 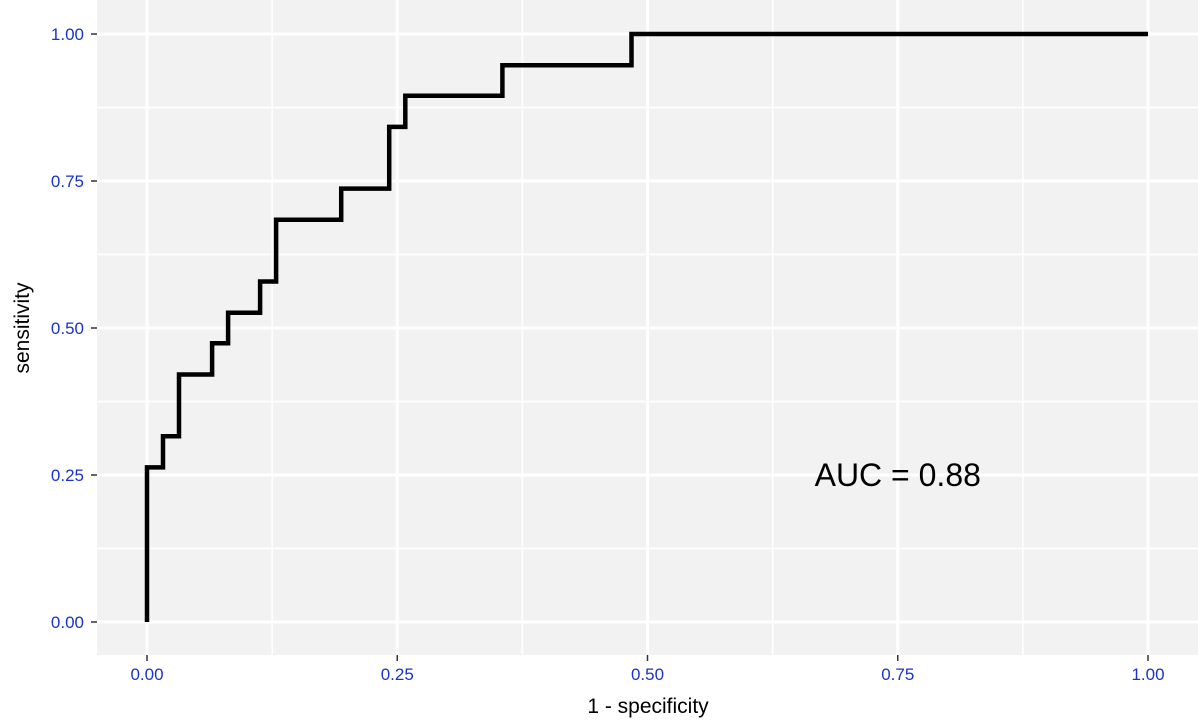 What do you see at coordinates (397, 674) in the screenshot?
I see `x-tick-label: 0.25` at bounding box center [397, 674].